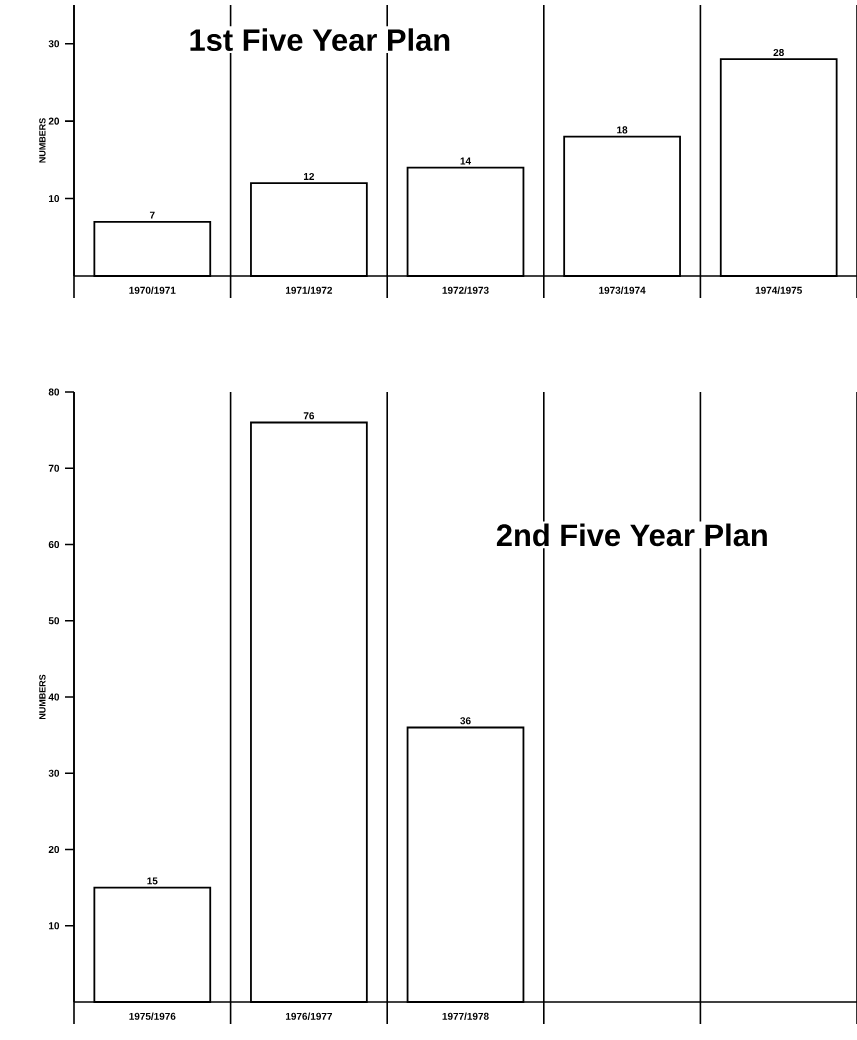  I want to click on data-label: 76, so click(309, 416).